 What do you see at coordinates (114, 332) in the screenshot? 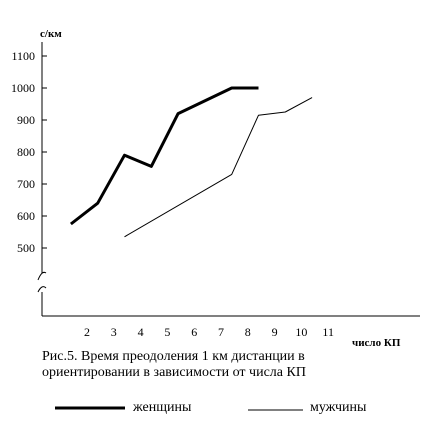
I see `x-tick-label: 3` at bounding box center [114, 332].